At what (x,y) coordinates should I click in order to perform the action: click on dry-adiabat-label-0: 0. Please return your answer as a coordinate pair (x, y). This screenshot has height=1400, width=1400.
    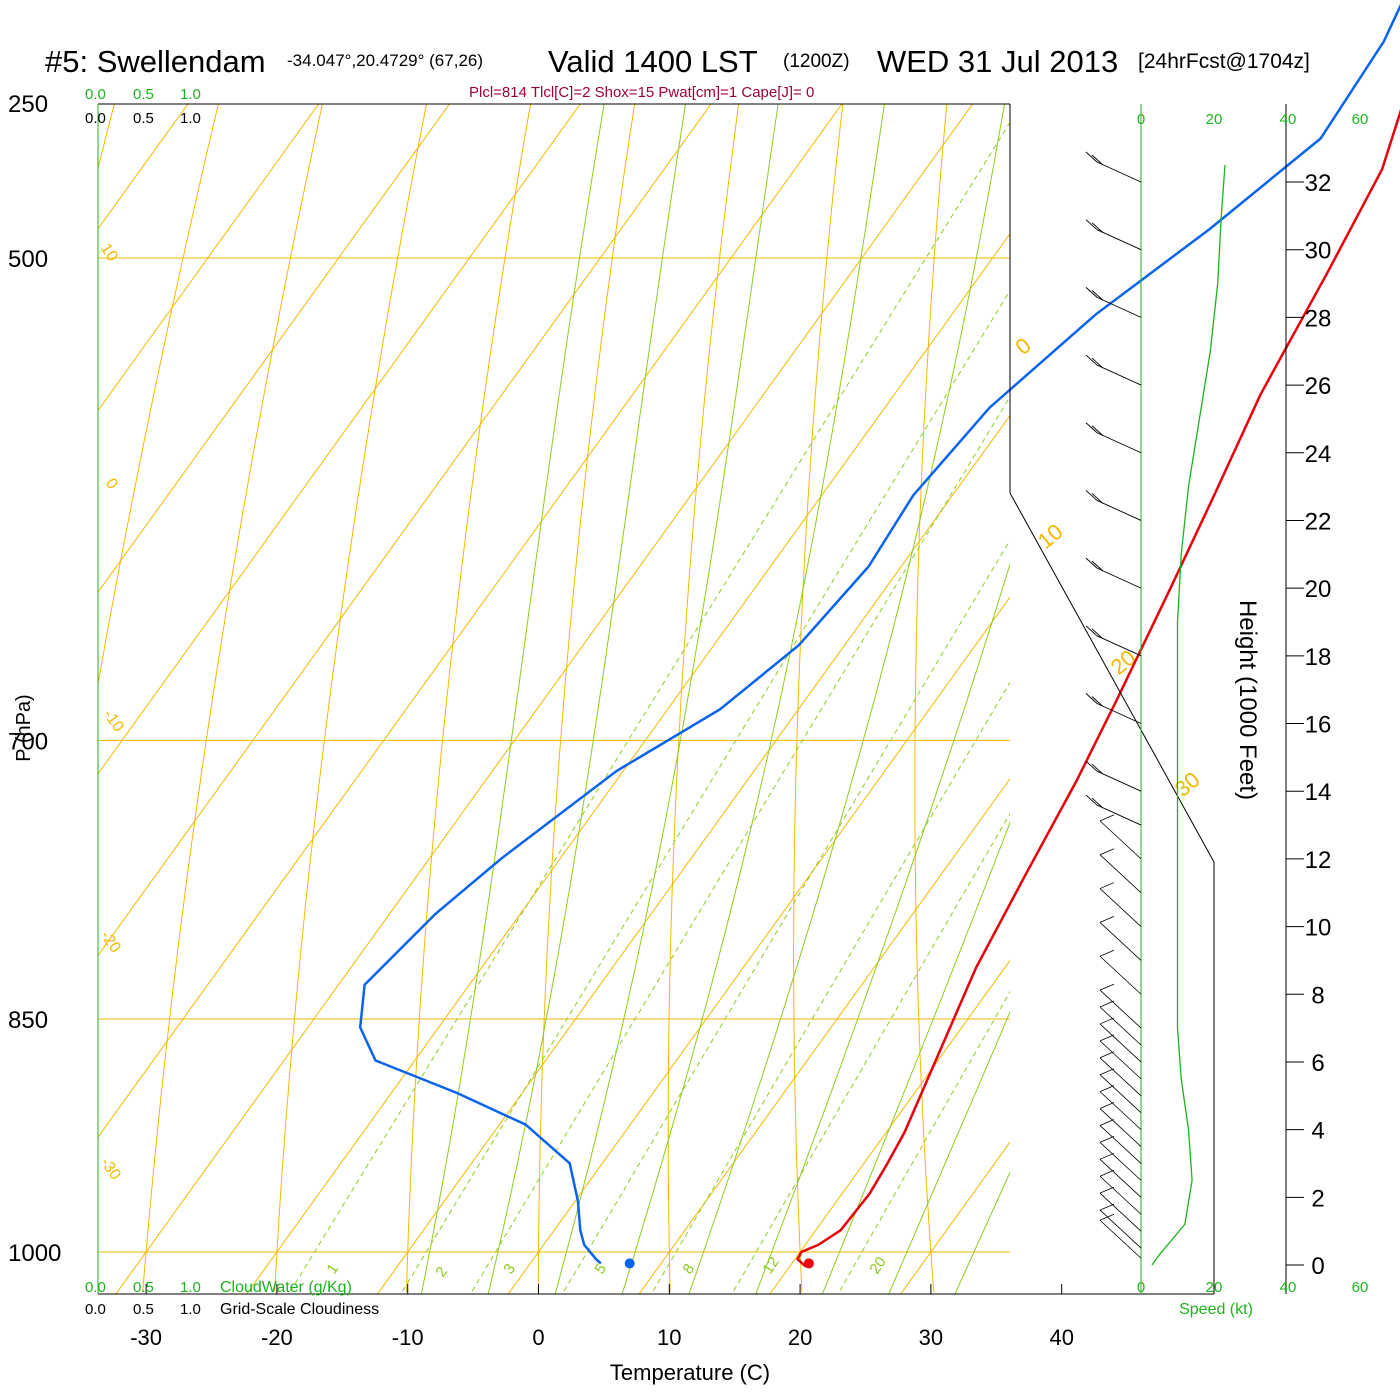
    Looking at the image, I should click on (111, 484).